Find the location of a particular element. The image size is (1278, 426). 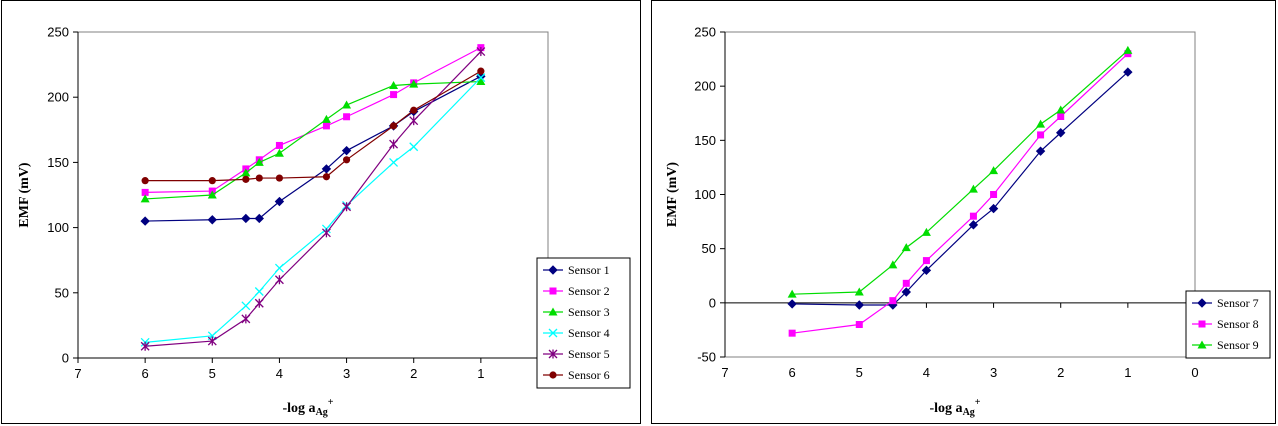

chart-1-x-axis-title-sub: Ag is located at coordinates (969, 412).